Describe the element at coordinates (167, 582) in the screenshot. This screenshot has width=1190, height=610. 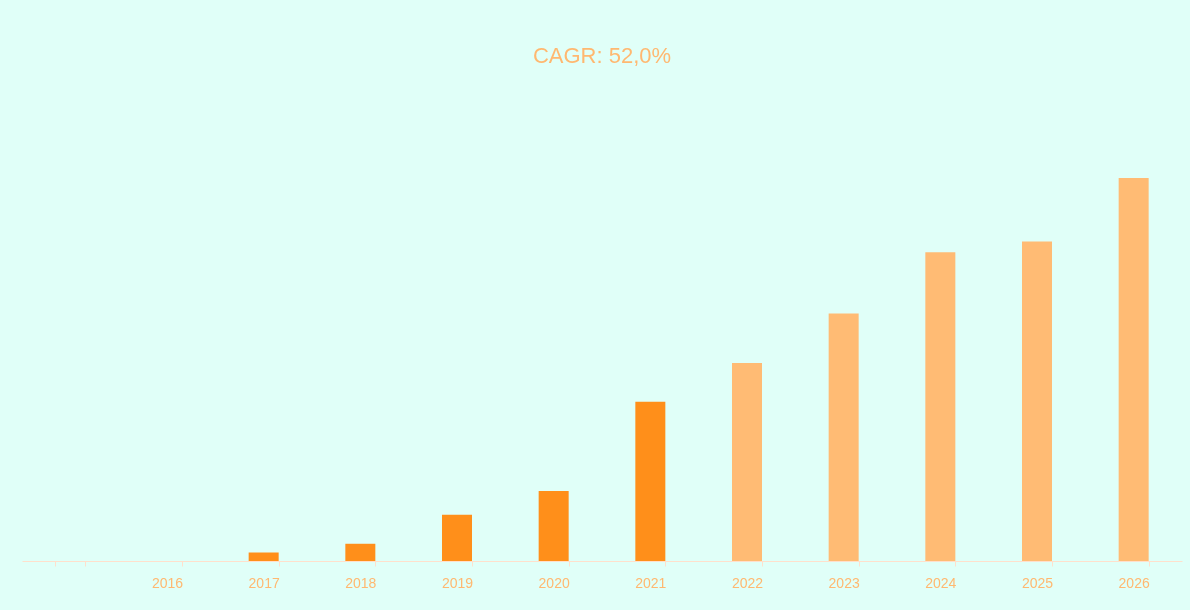
I see `x-tick-label: 2016` at that location.